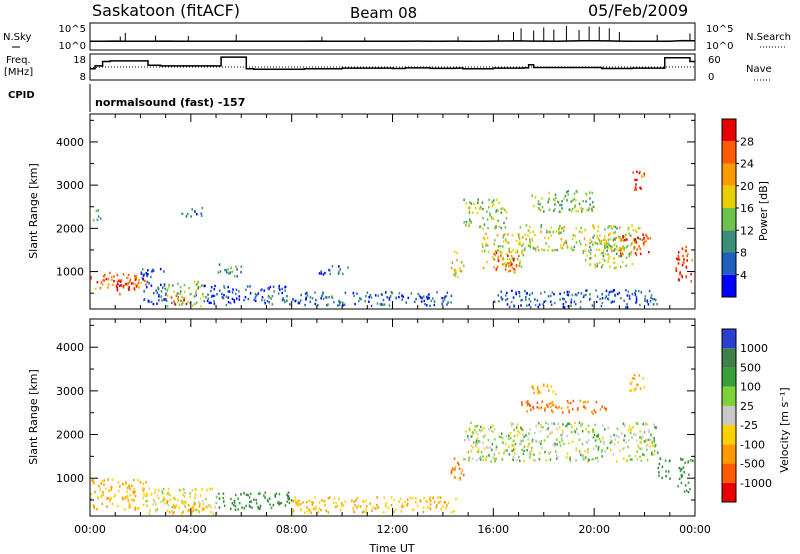 The width and height of the screenshot is (800, 554). Describe the element at coordinates (170, 102) in the screenshot. I see `cpid-value: normalsound (fast) -157` at that location.